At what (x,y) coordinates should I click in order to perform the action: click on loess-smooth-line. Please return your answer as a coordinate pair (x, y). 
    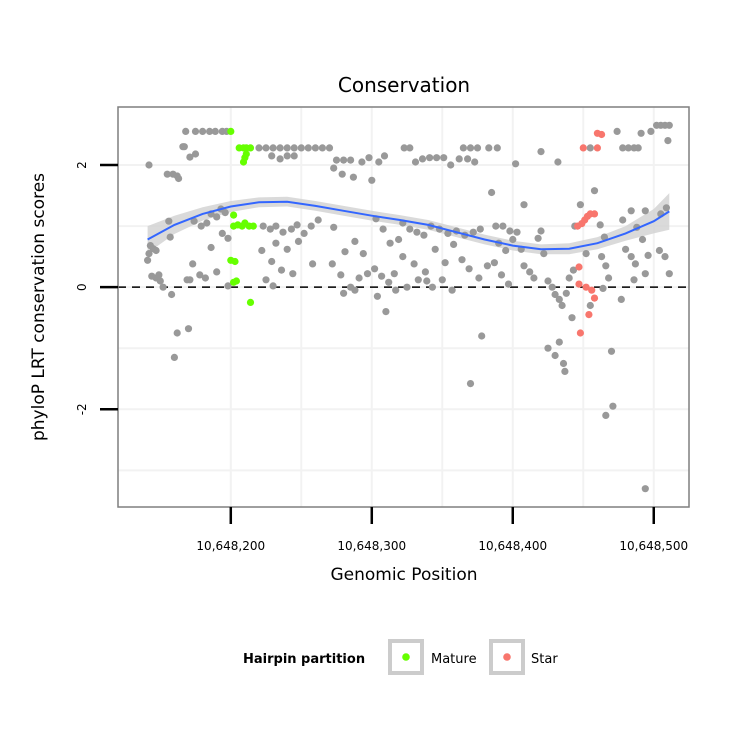
    Looking at the image, I should click on (408, 225).